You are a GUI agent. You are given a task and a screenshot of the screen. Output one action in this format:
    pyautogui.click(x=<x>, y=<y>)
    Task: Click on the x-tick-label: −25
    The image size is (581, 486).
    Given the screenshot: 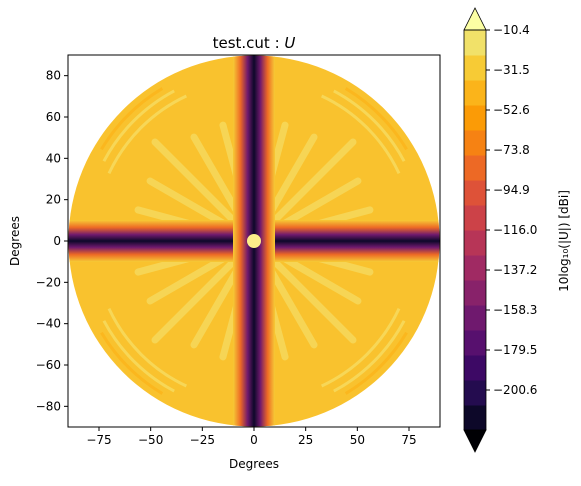 What is the action you would take?
    pyautogui.click(x=202, y=440)
    